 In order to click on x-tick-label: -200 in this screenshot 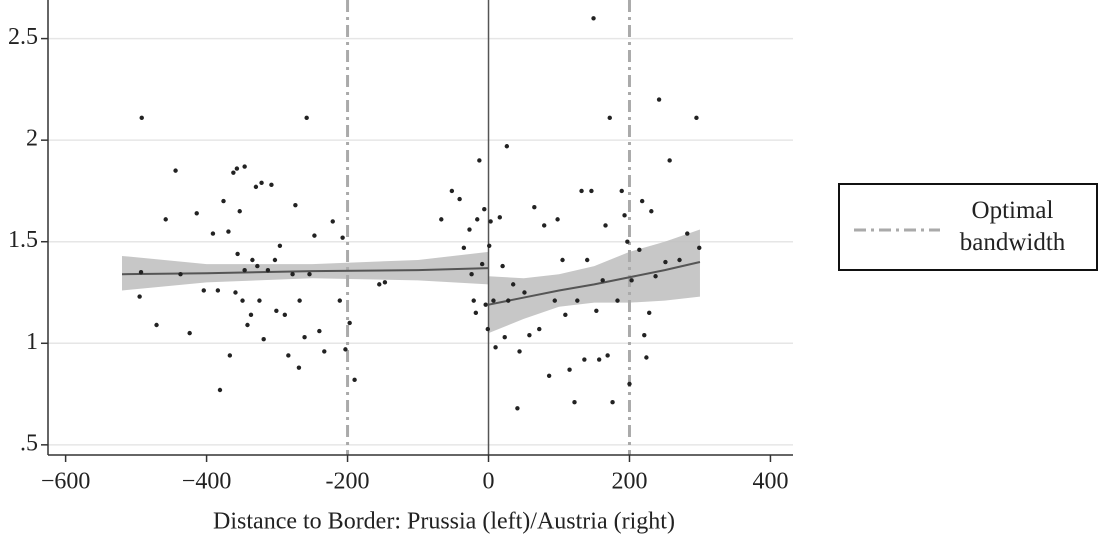, I will do `click(348, 482)`.